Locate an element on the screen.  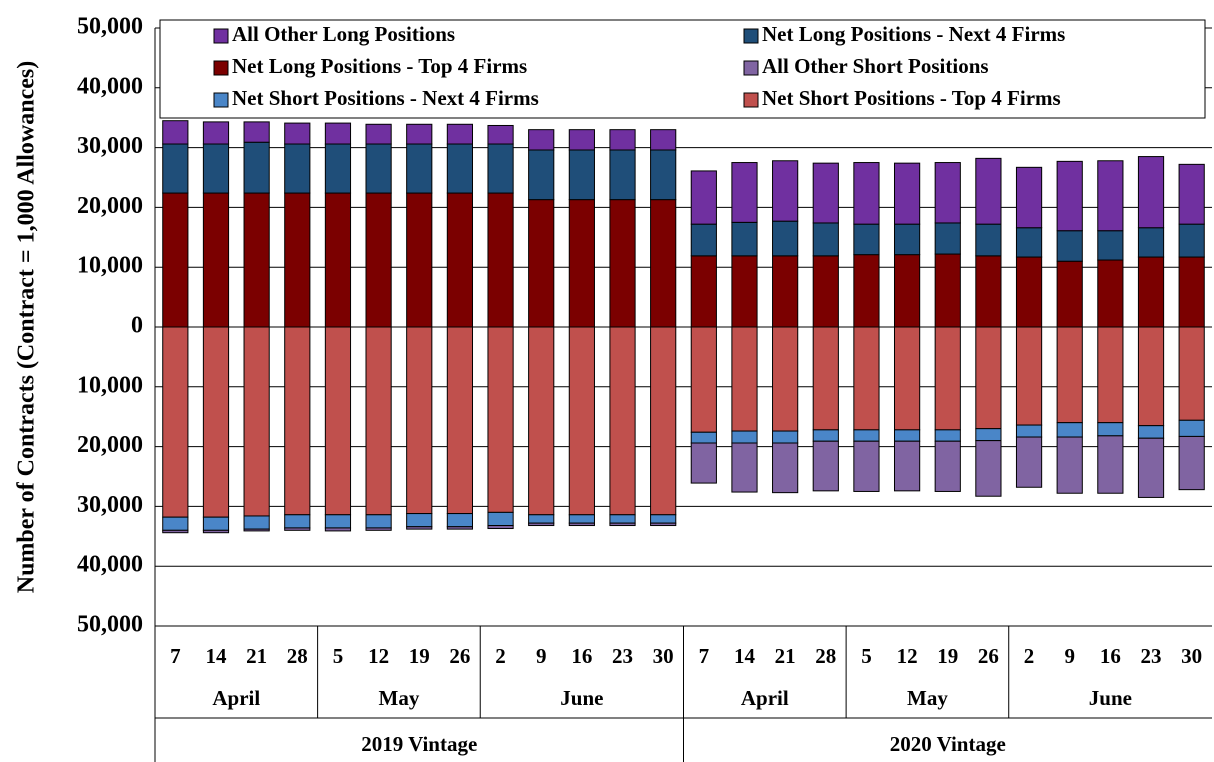
vintages-label: 2020 Vintage is located at coordinates (948, 744).